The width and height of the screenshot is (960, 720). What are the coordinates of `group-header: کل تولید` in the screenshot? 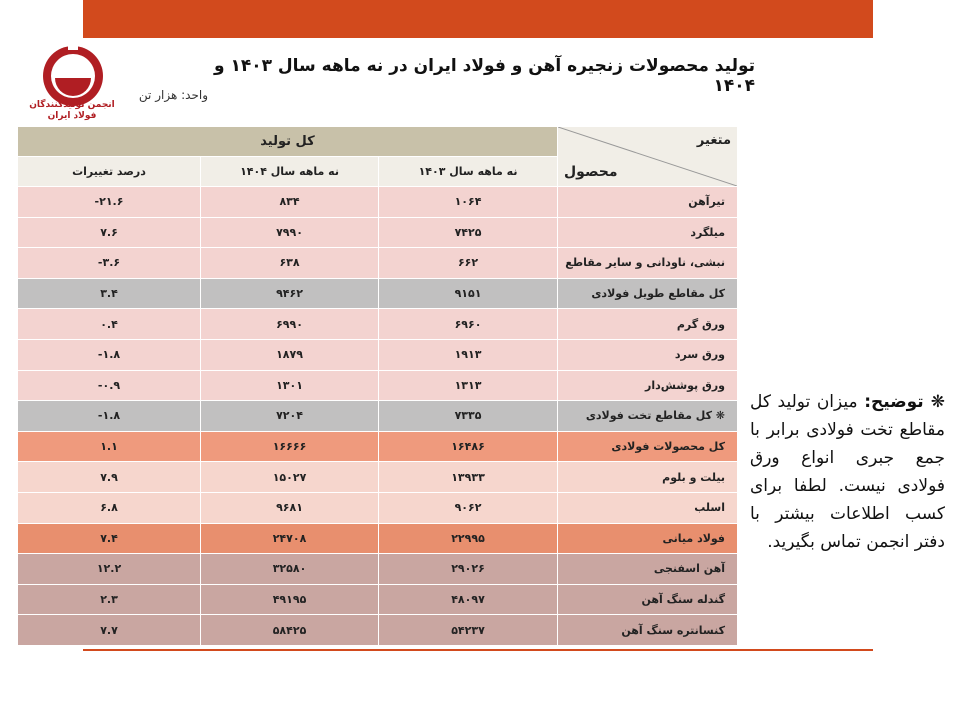 It's located at (287, 141).